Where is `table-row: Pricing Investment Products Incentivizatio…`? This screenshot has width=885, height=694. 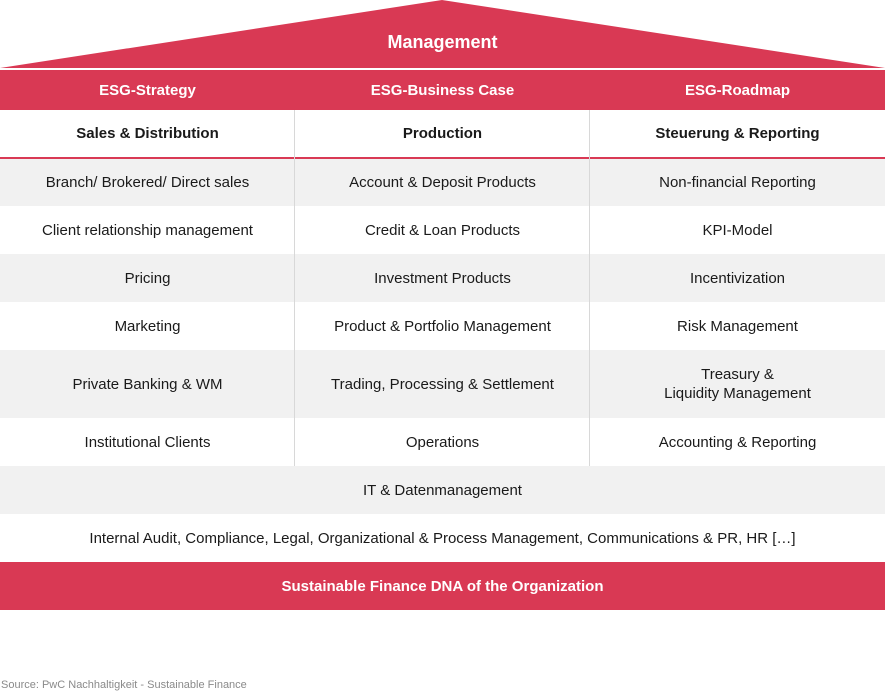 table-row: Pricing Investment Products Incentivizatio… is located at coordinates (442, 278).